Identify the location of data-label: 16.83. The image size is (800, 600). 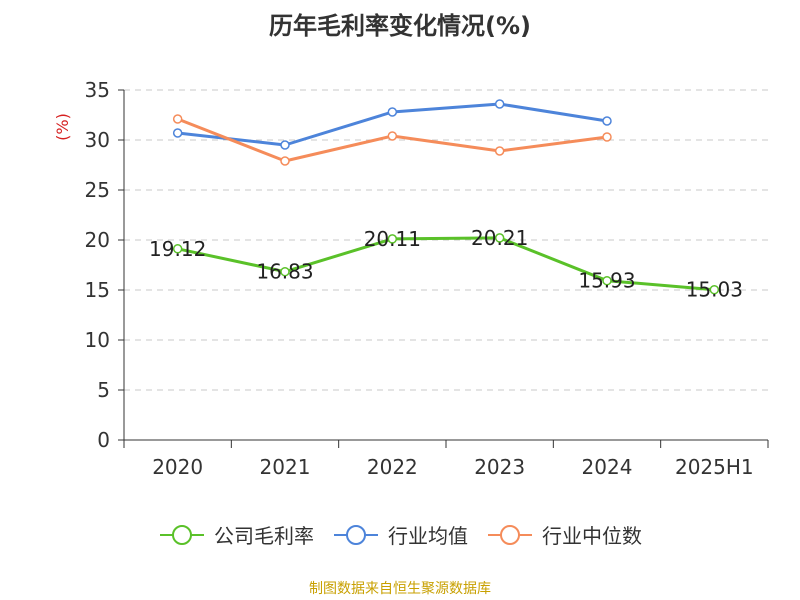
(284, 272).